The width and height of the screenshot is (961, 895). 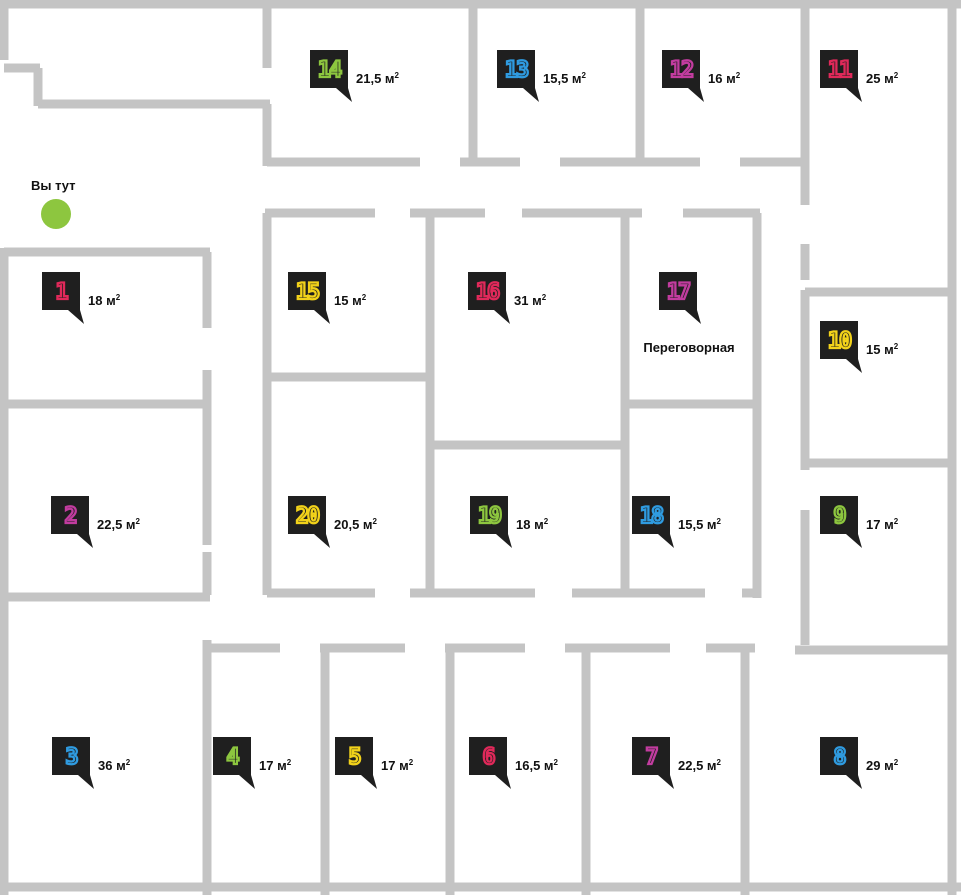 What do you see at coordinates (839, 341) in the screenshot?
I see `office-number: 10` at bounding box center [839, 341].